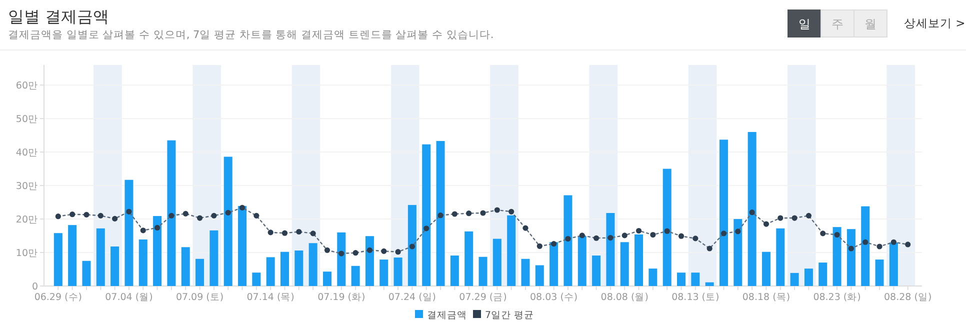  Describe the element at coordinates (270, 297) in the screenshot. I see `x-tick-label: 07.14 (목)` at that location.